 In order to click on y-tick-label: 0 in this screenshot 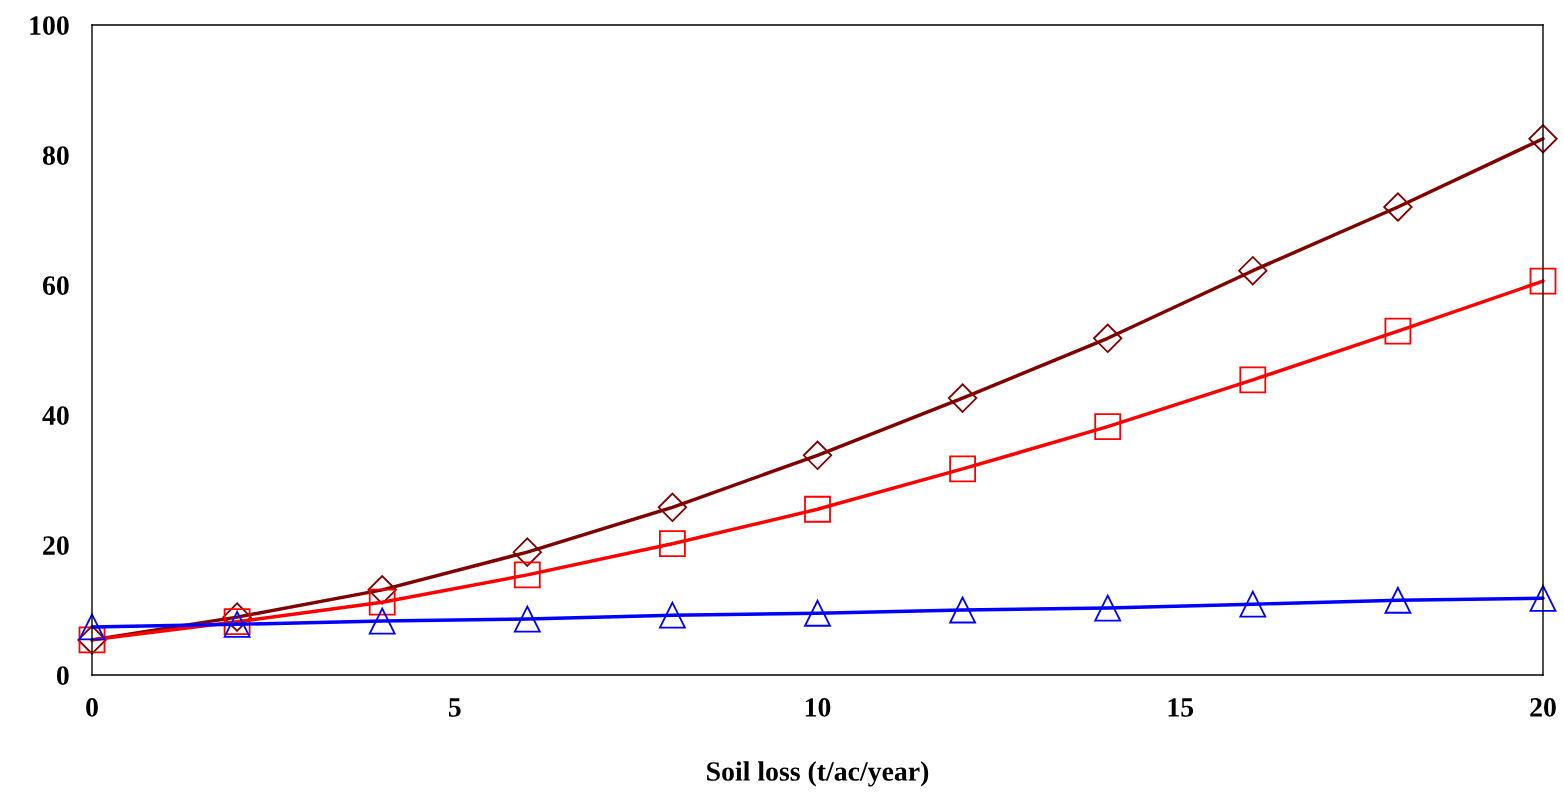, I will do `click(62, 675)`.